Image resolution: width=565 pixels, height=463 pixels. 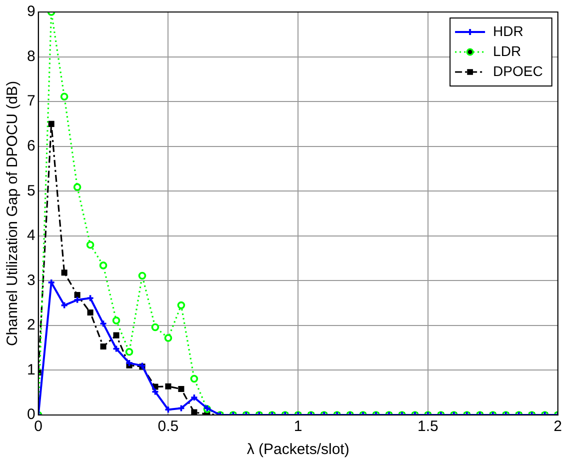 I want to click on y-tick-label: 7, so click(x=31, y=101).